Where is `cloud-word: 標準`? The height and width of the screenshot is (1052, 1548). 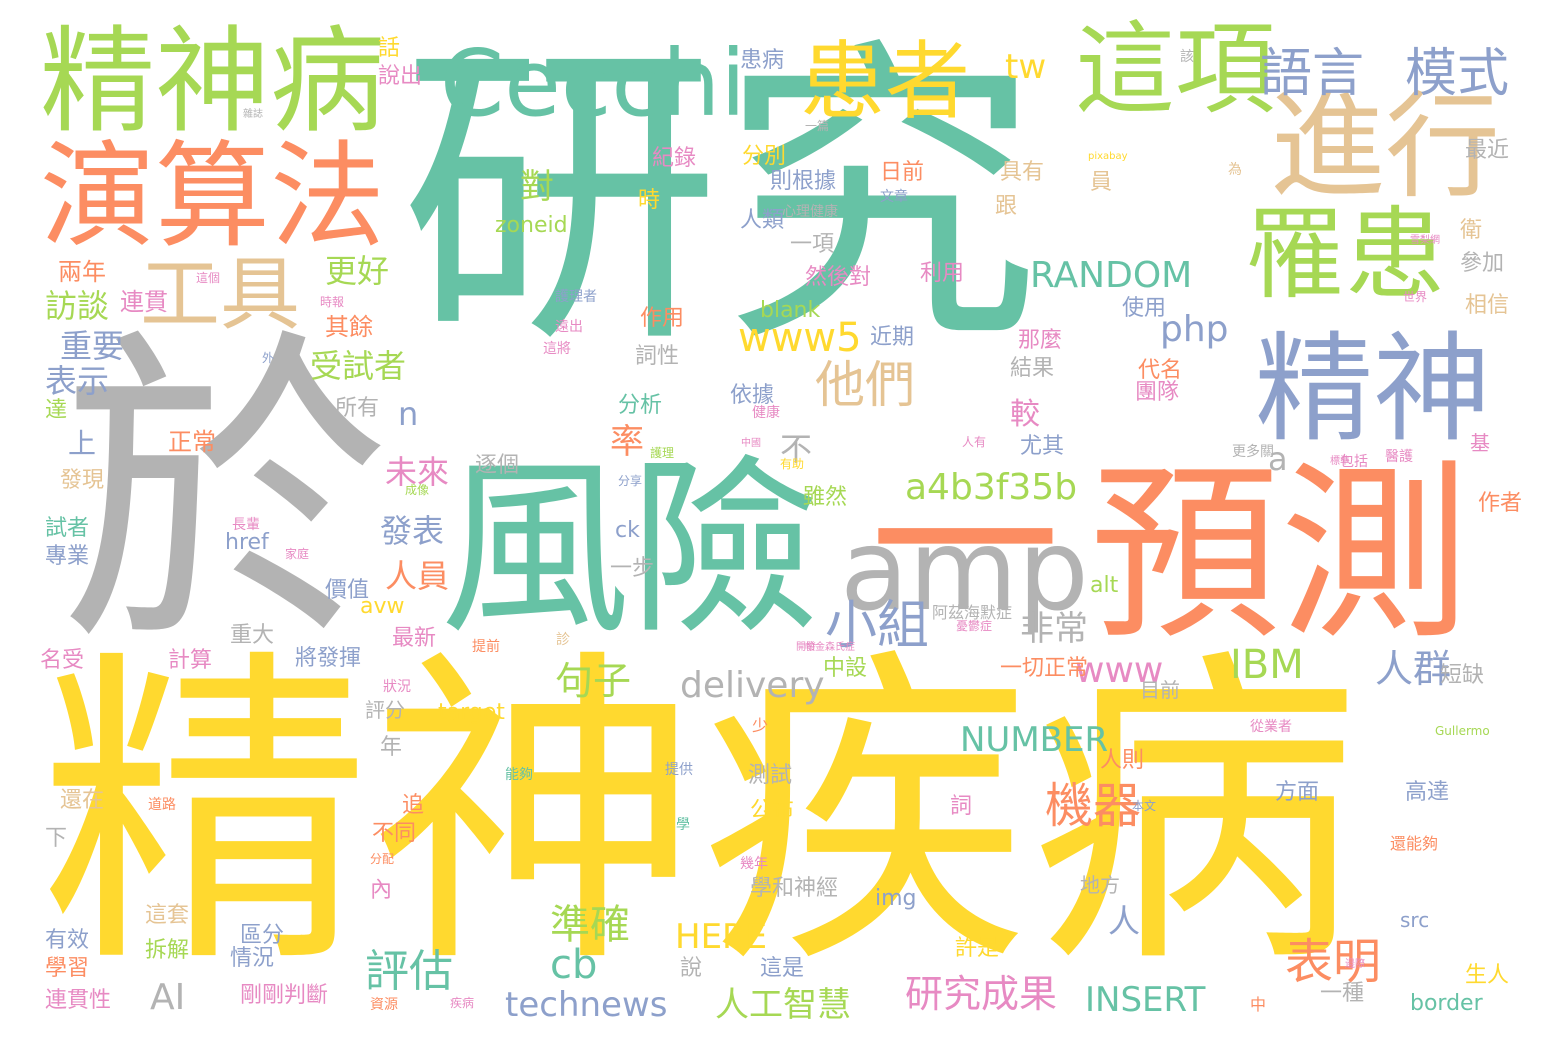 cloud-word: 標準 is located at coordinates (1340, 461).